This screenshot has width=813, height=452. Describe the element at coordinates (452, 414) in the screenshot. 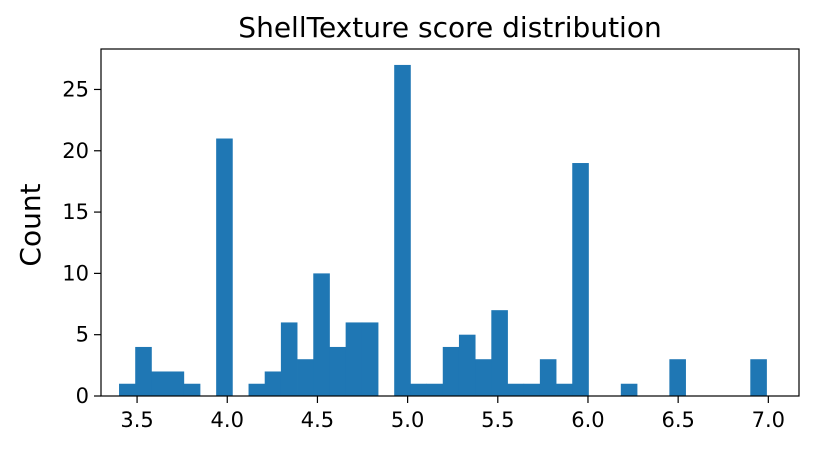

I see `x-axis-ticks: 3.5 4.0 4.5 5.0 5.5 6.0 6.5 7.0` at that location.